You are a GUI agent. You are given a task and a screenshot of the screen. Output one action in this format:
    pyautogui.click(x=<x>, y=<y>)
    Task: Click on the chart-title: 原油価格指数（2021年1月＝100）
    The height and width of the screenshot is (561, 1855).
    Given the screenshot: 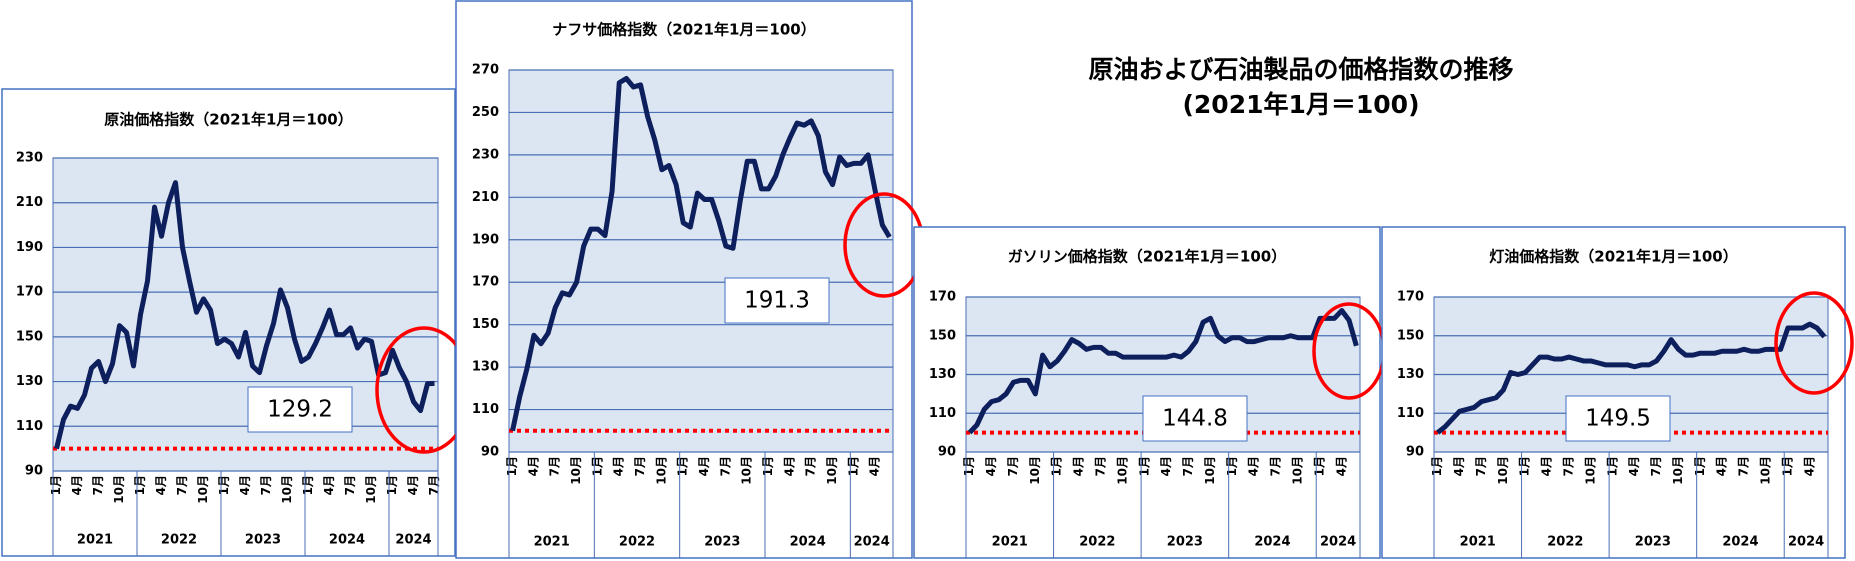 What is the action you would take?
    pyautogui.click(x=228, y=120)
    